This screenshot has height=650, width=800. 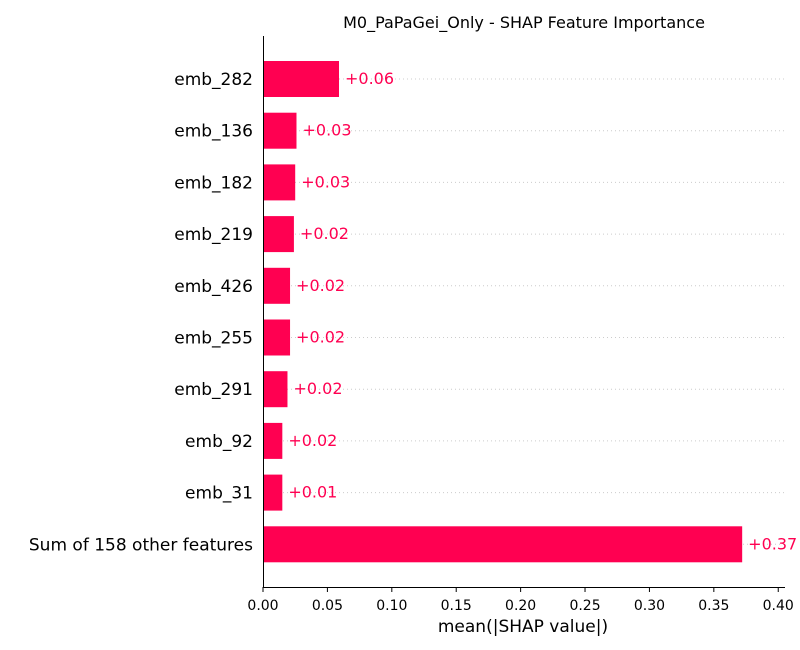 I want to click on y-tick-label: emb_282, so click(x=213, y=80).